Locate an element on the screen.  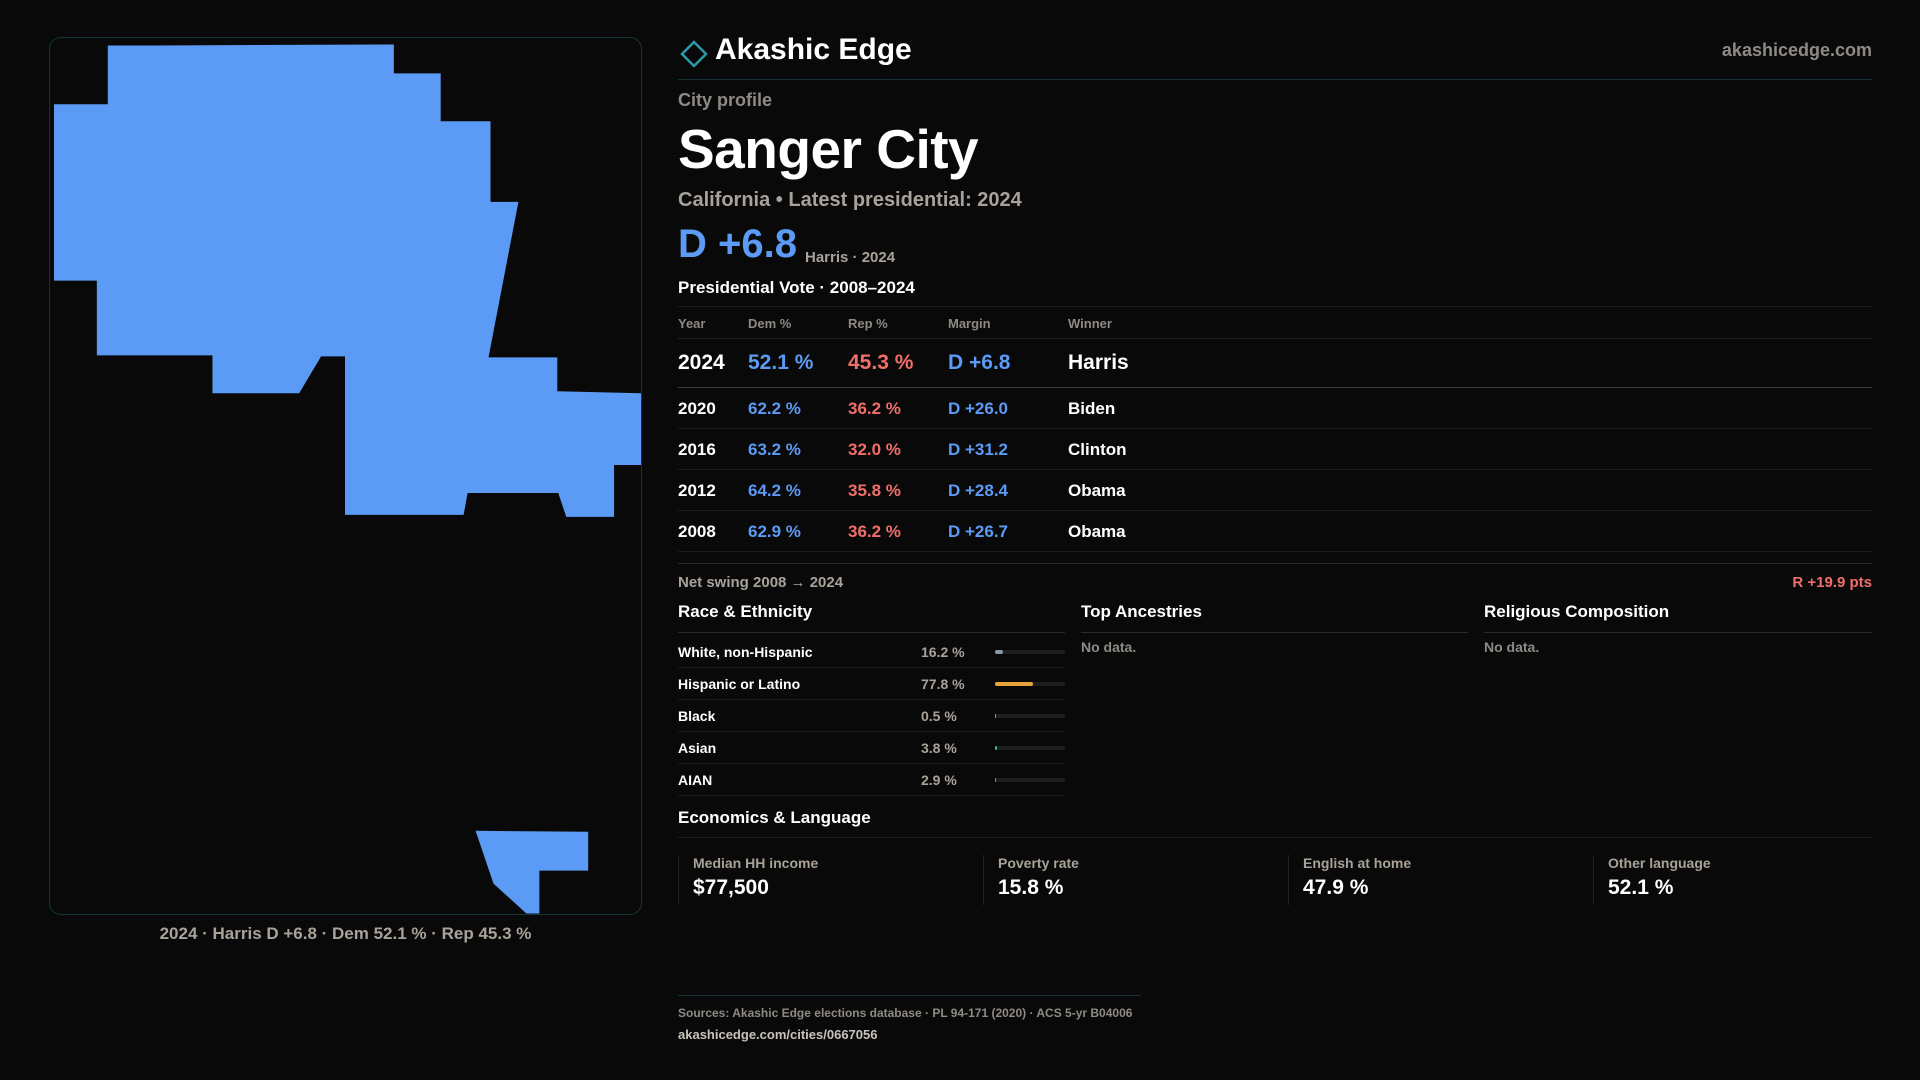
header-margin: Margin is located at coordinates (969, 323).